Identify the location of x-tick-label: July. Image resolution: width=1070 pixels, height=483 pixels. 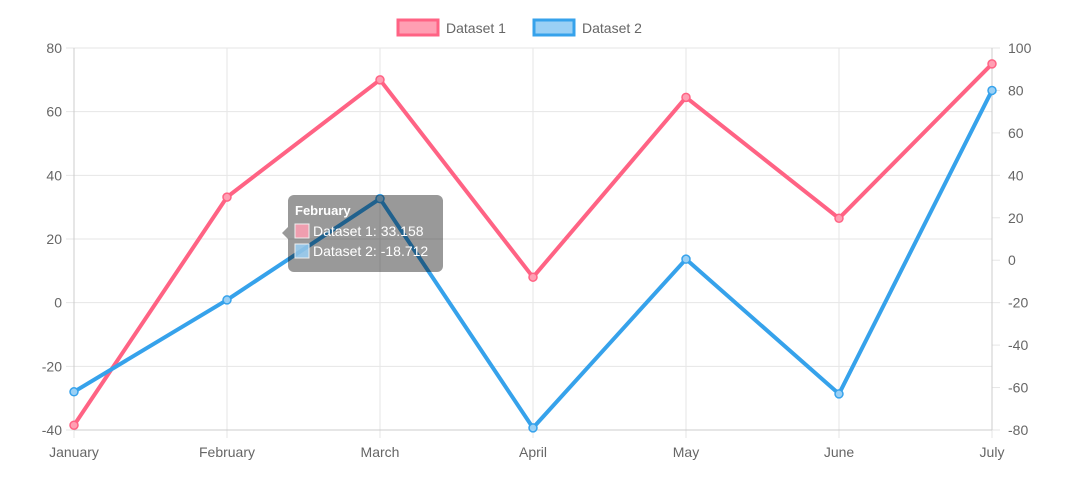
(992, 452).